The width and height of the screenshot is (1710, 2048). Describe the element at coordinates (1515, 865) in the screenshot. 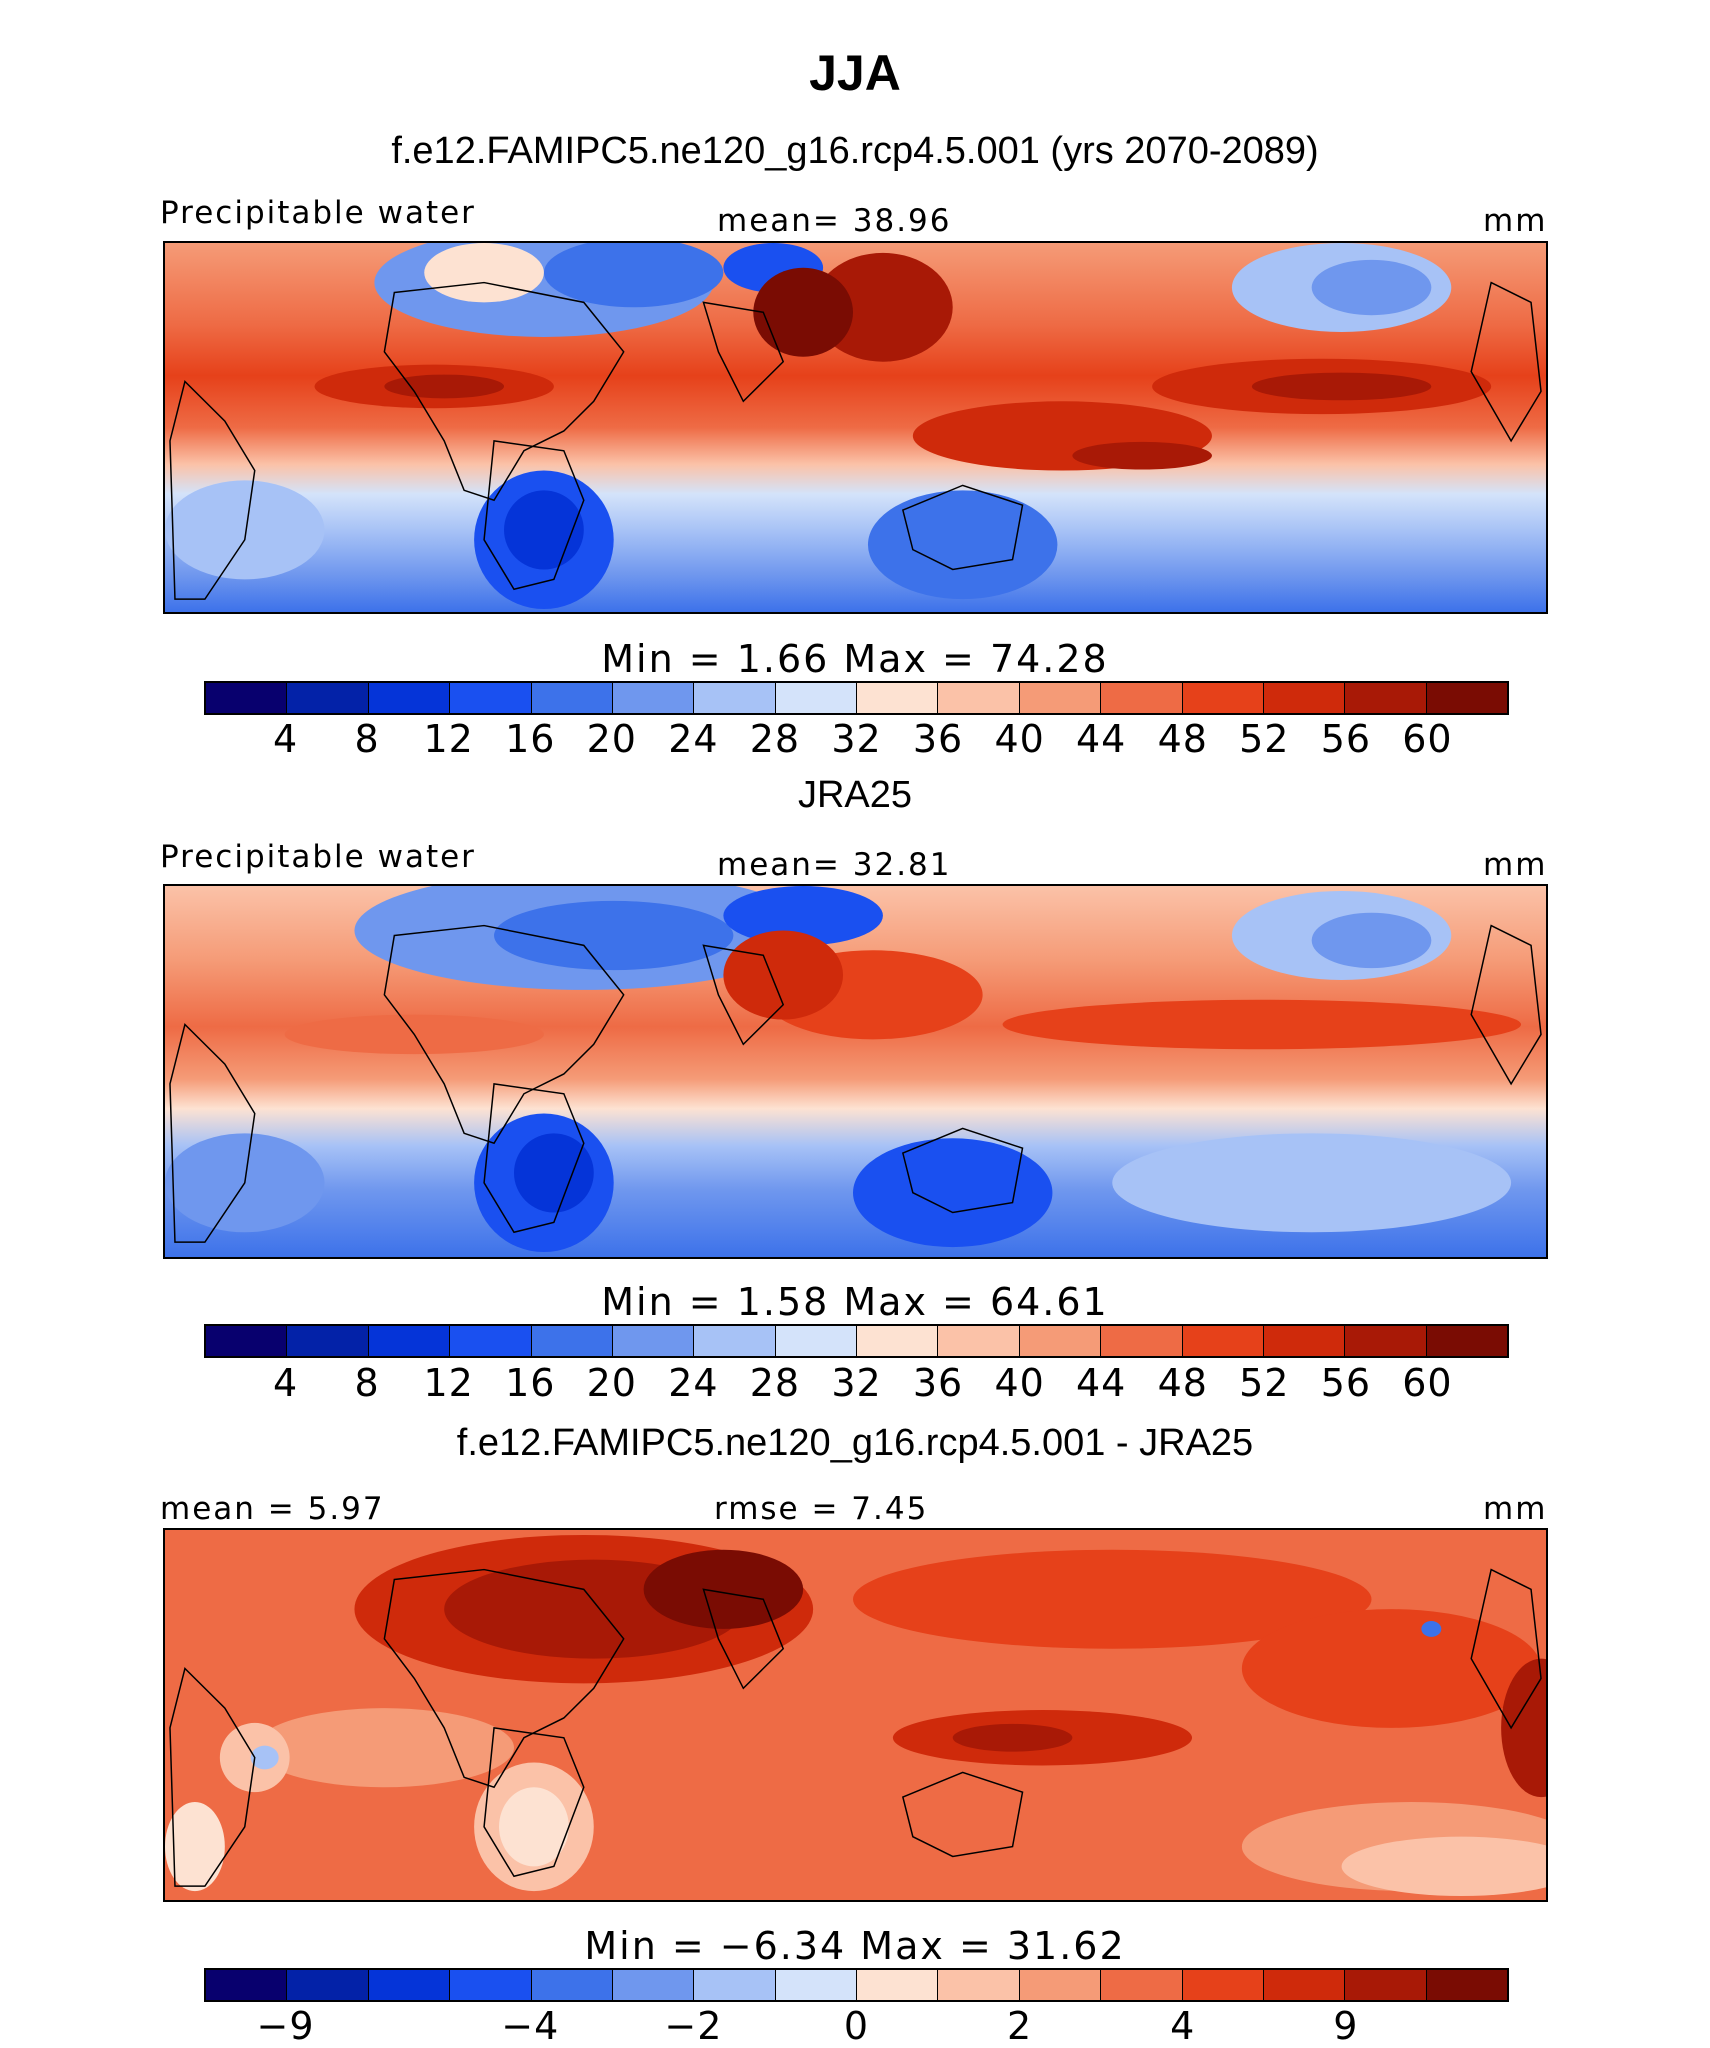

I see `panel-2-units-label: mm` at that location.